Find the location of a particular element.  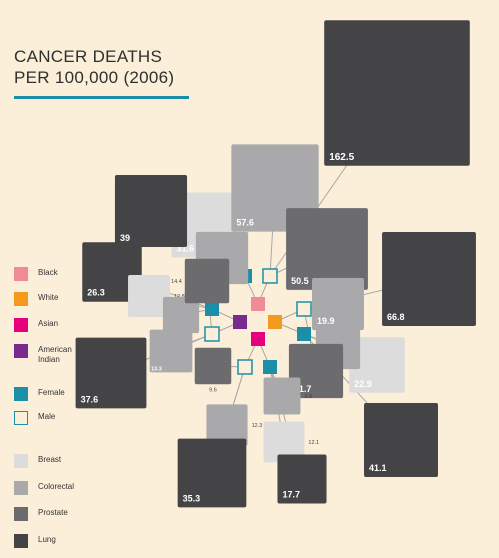

asian-female-node is located at coordinates (270, 367).